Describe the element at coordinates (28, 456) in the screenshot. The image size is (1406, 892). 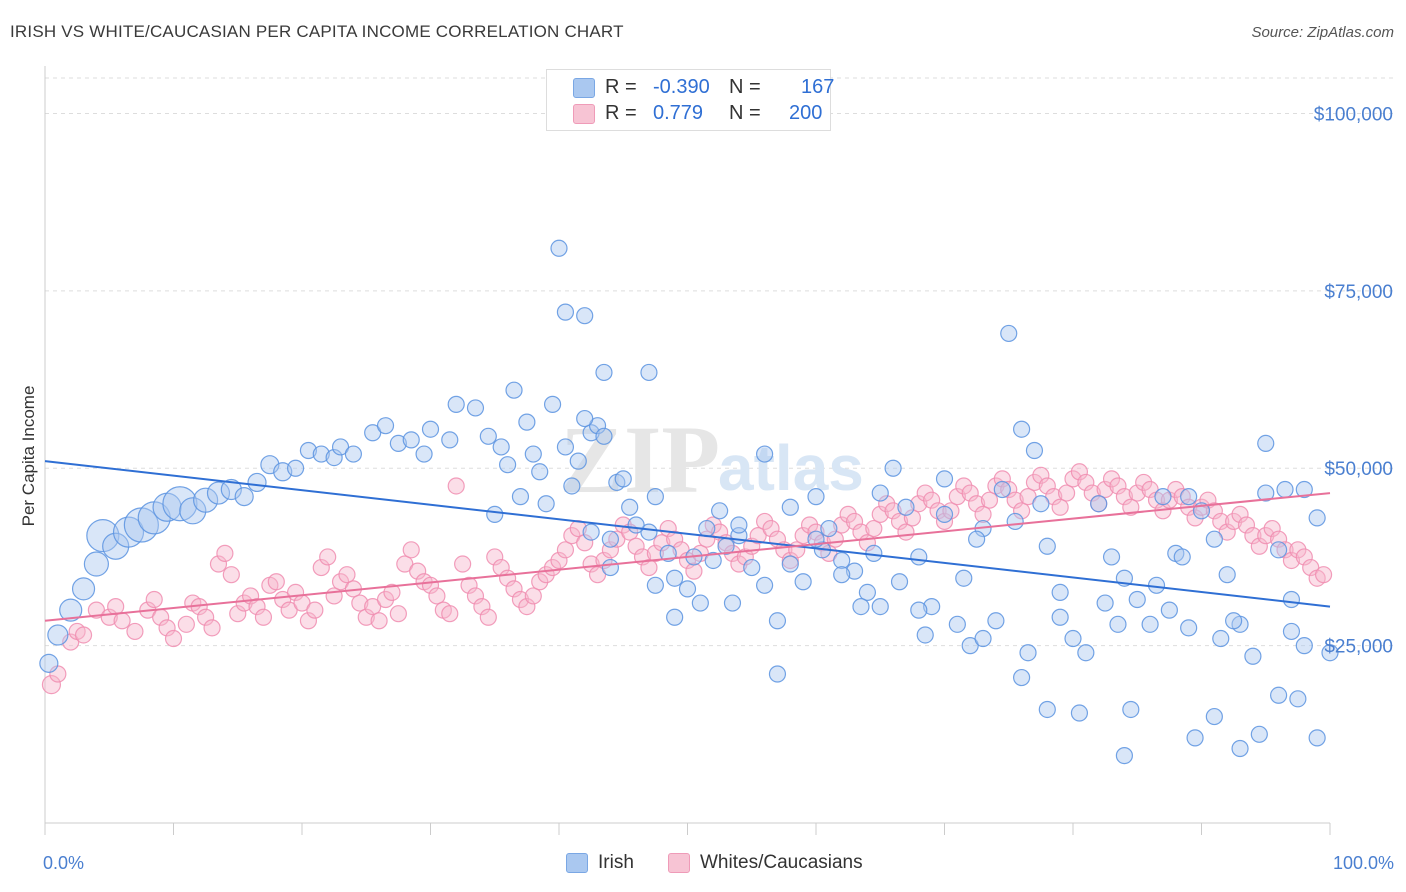
I see `y-axis-title: Per Capita Income` at that location.